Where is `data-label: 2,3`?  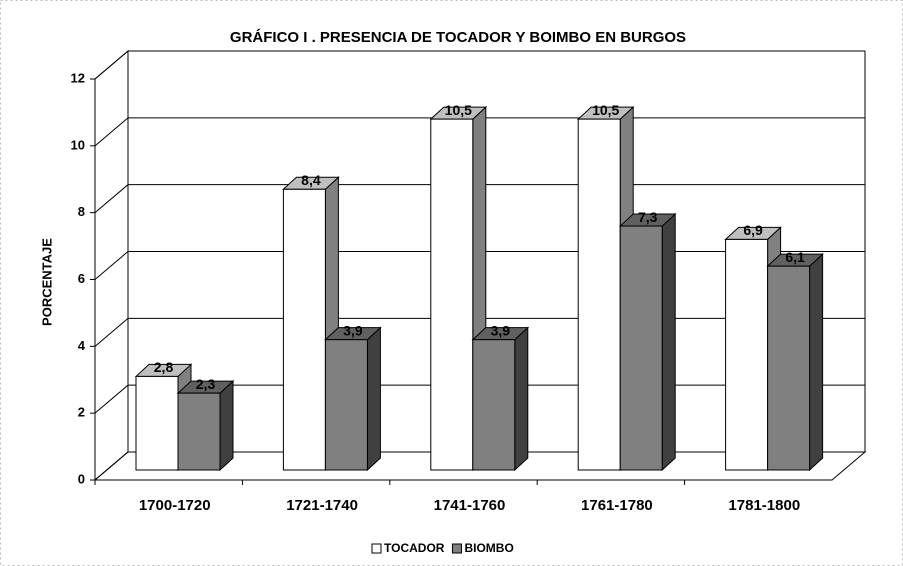 data-label: 2,3 is located at coordinates (206, 384).